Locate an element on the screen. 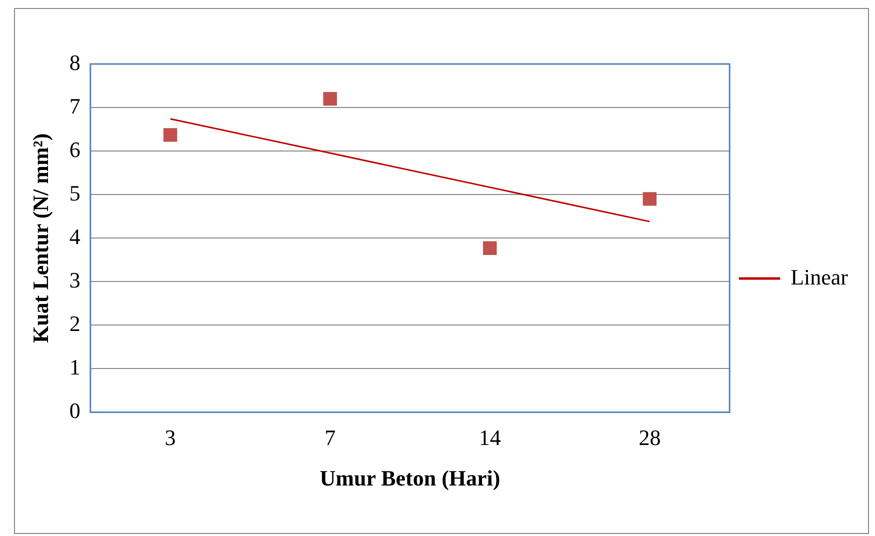 The width and height of the screenshot is (875, 536). y-tick-label: 5 is located at coordinates (74, 193).